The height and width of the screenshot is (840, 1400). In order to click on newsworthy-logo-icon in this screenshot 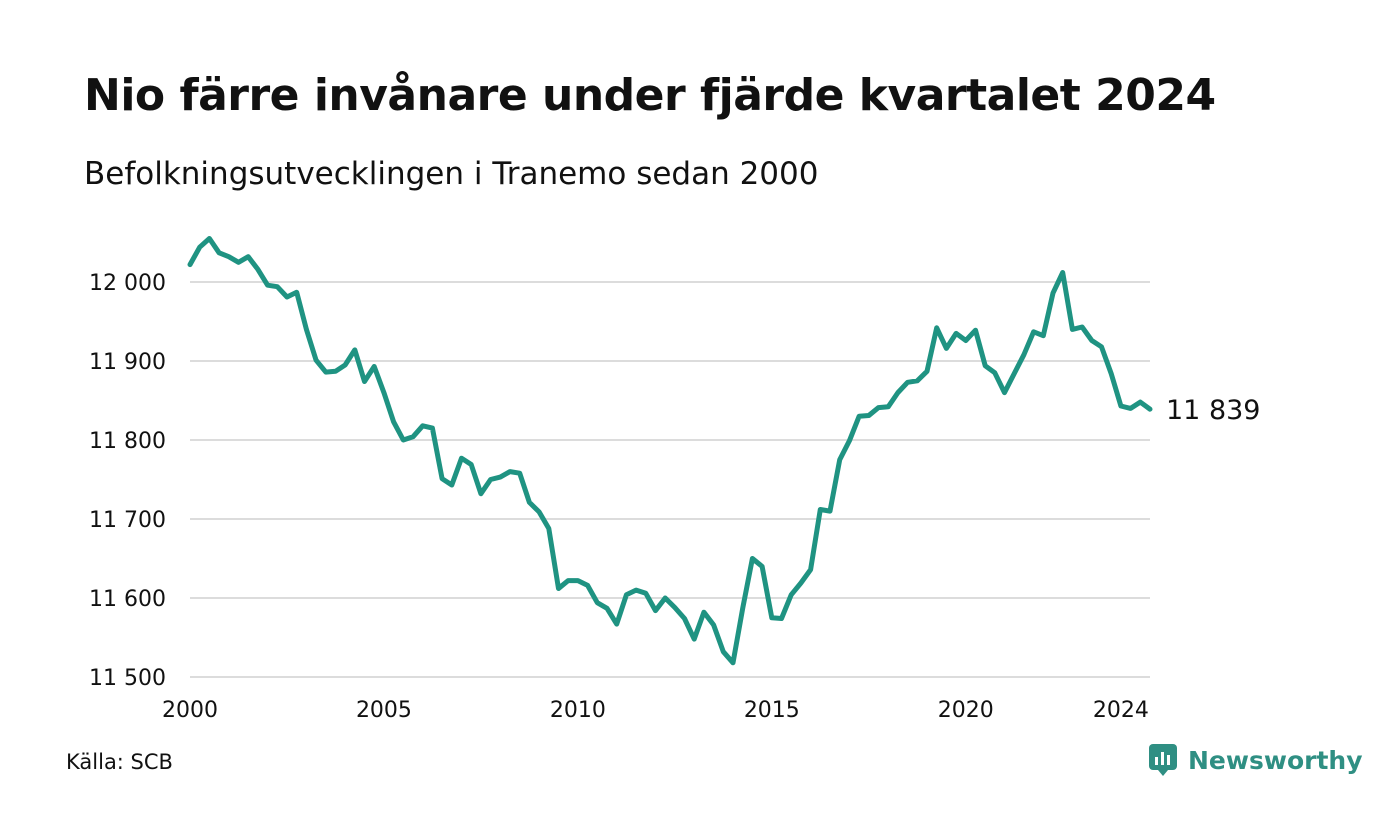, I will do `click(1163, 760)`.